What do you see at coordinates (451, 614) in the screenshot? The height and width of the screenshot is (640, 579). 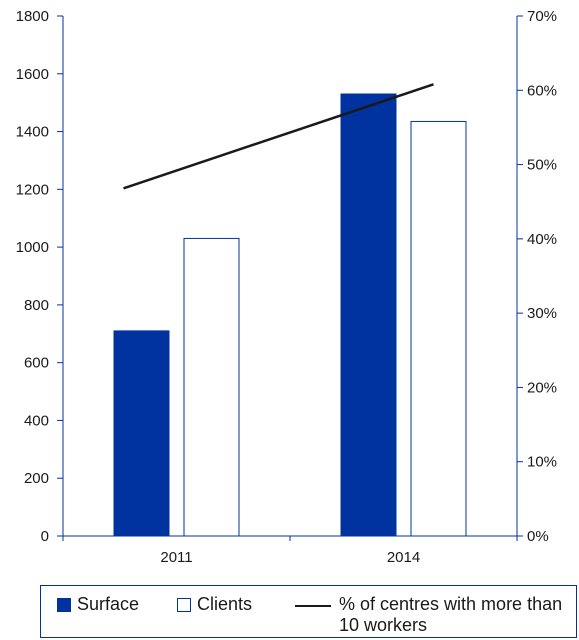 I see `legend-label-line: % of centres with more than 10 workers` at bounding box center [451, 614].